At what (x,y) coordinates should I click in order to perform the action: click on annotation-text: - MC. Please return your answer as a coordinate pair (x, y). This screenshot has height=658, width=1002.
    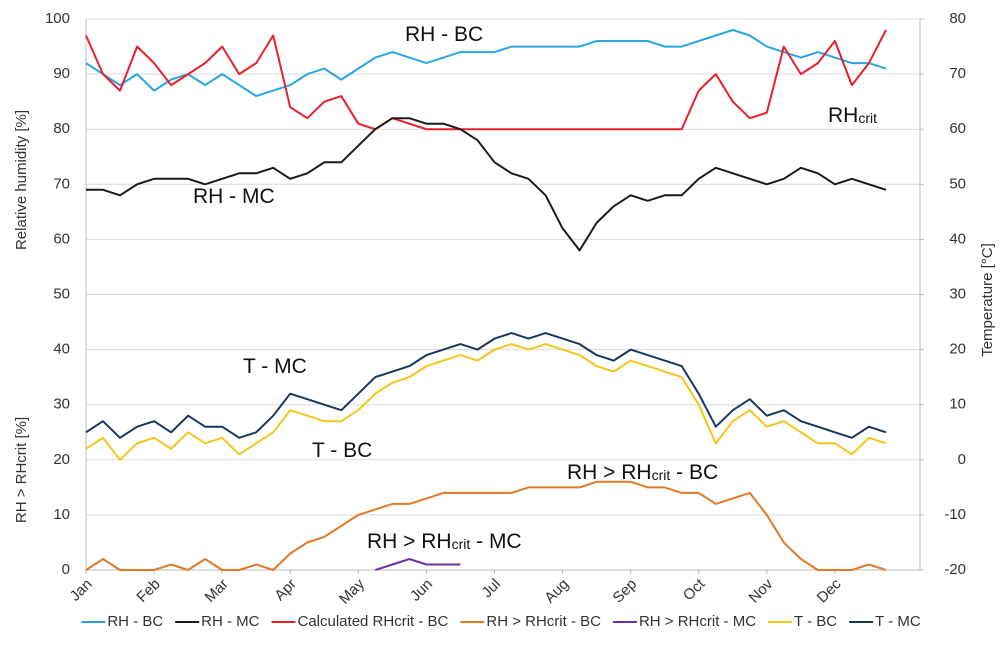
    Looking at the image, I should click on (495, 541).